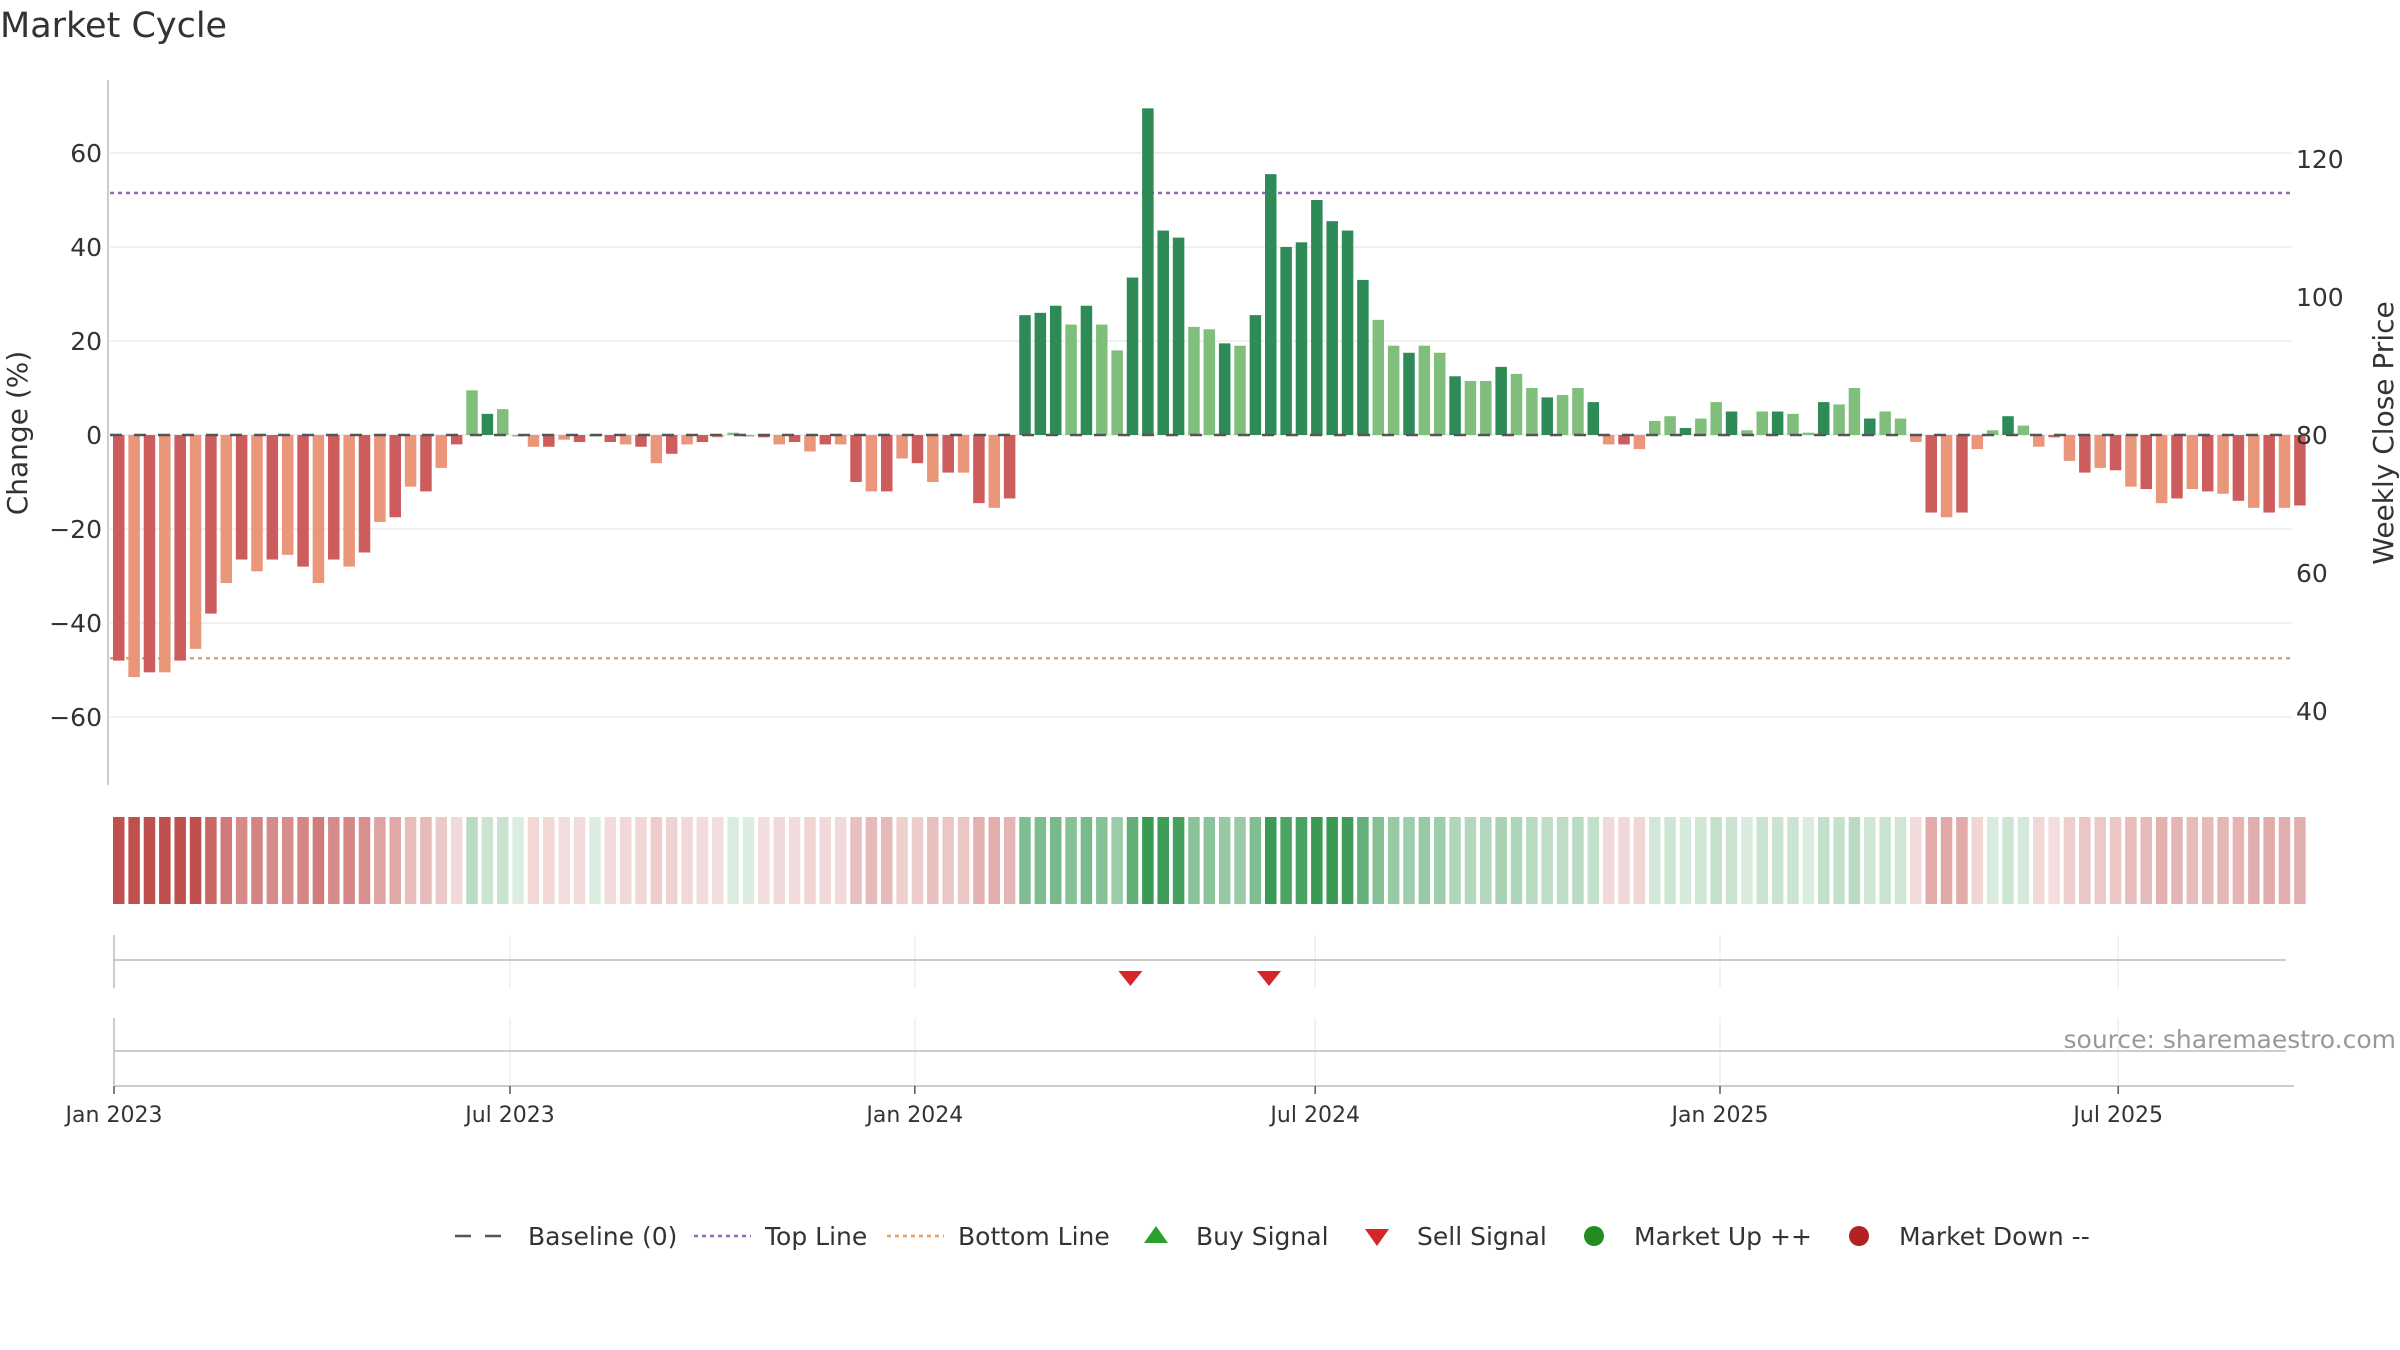 The height and width of the screenshot is (1350, 2400). I want to click on y-tick-label: −20, so click(75, 529).